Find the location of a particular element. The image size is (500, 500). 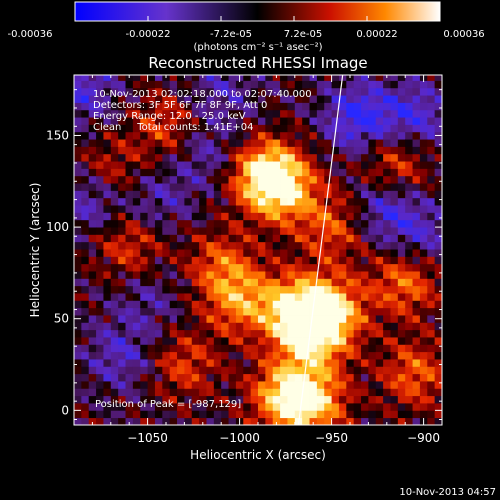

chart-title: Reconstructed RHESSI Image is located at coordinates (257, 63).